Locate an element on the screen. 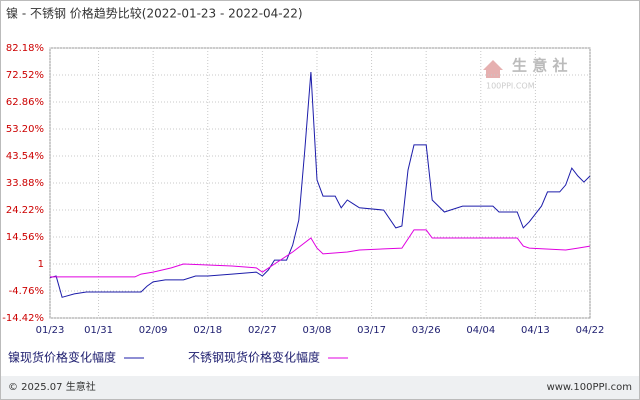  x-tick-label: 03/08 is located at coordinates (317, 330).